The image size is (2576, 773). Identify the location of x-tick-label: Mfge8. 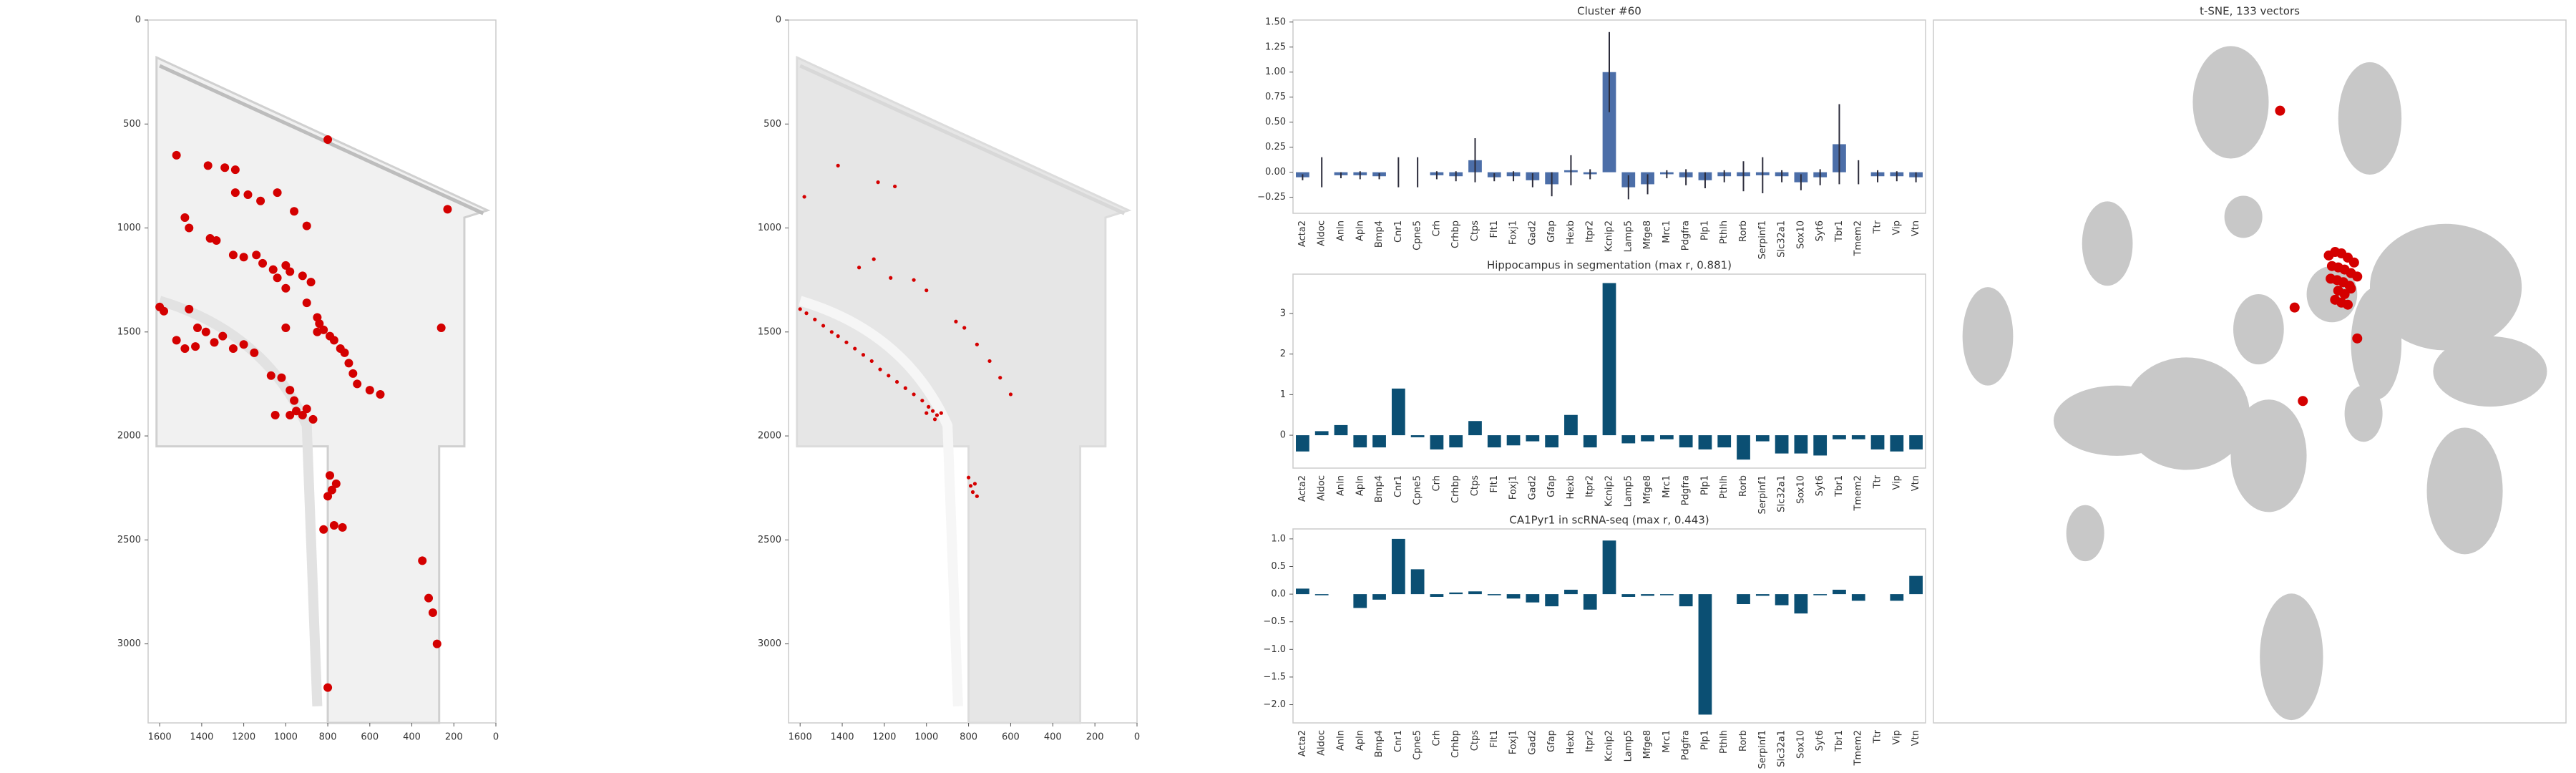
(1647, 745).